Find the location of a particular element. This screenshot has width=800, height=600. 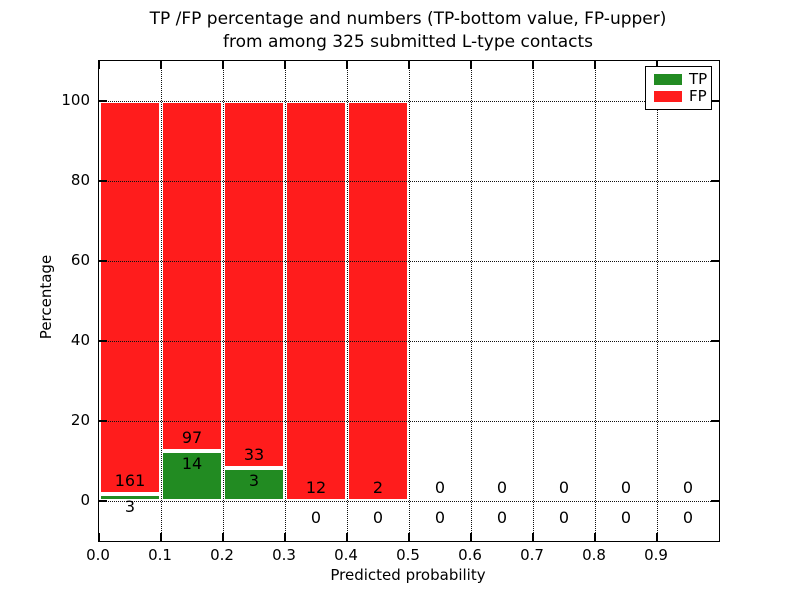

x-tick-label: 0.2 is located at coordinates (222, 555).